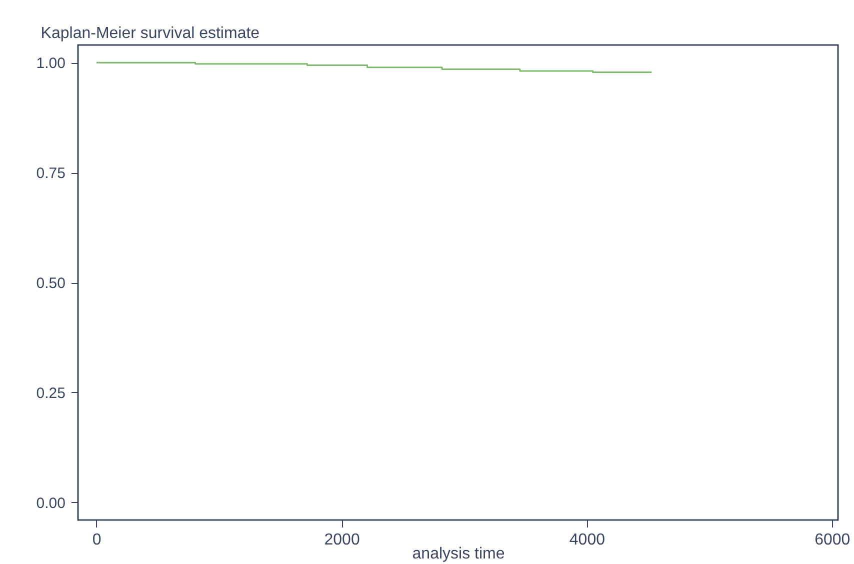 The image size is (854, 564). Describe the element at coordinates (150, 33) in the screenshot. I see `chart-title: Kaplan-Meier survival estimate` at that location.